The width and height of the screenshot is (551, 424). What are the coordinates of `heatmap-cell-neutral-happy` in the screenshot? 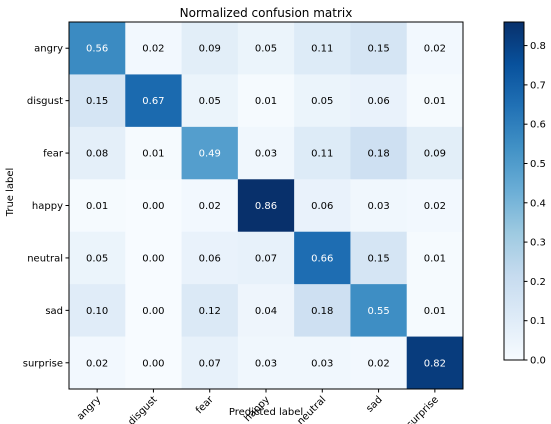 It's located at (266, 258).